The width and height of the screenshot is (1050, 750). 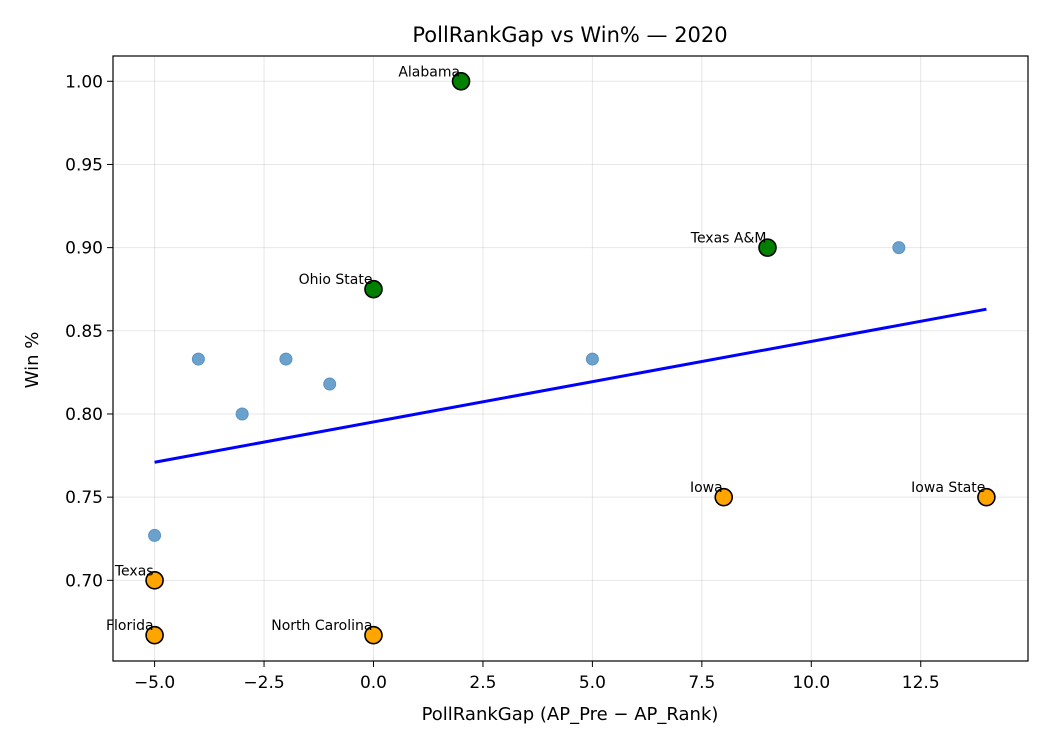 I want to click on x-tick-label: 12.5, so click(x=921, y=683).